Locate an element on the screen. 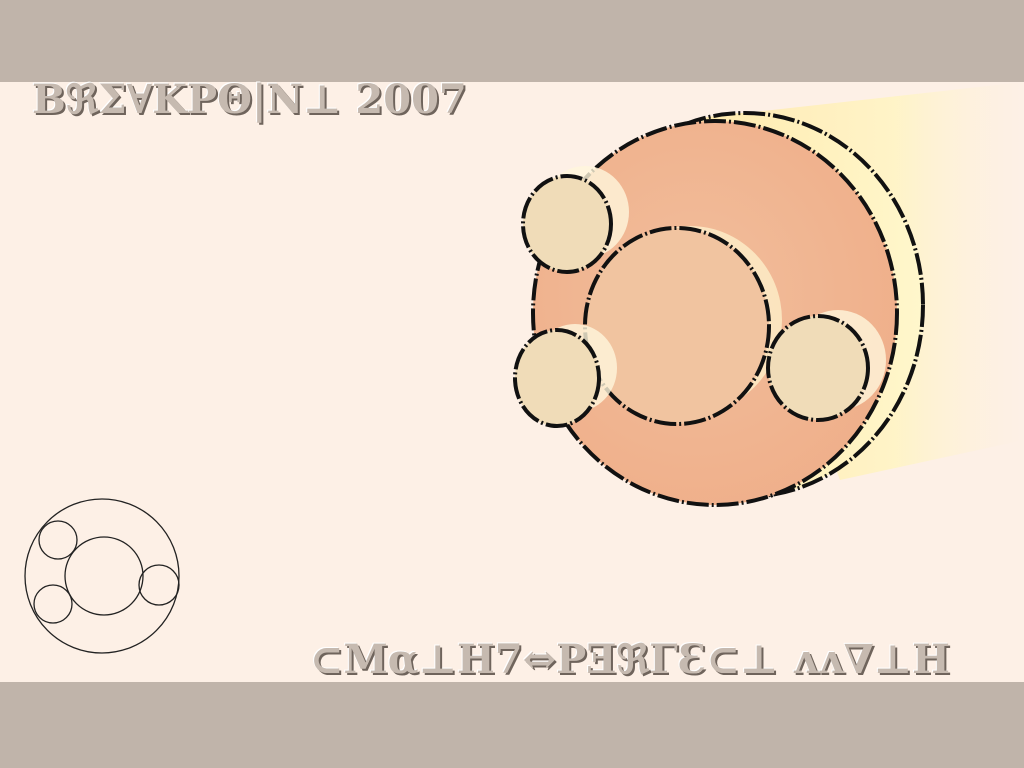 The width and height of the screenshot is (1024, 768). top-bar is located at coordinates (512, 41).